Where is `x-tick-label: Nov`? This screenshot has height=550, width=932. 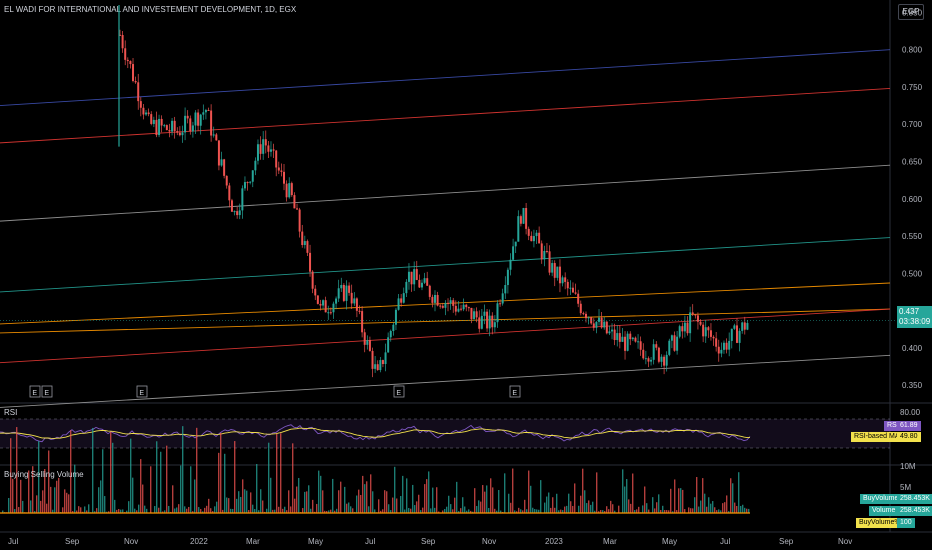 x-tick-label: Nov is located at coordinates (489, 541).